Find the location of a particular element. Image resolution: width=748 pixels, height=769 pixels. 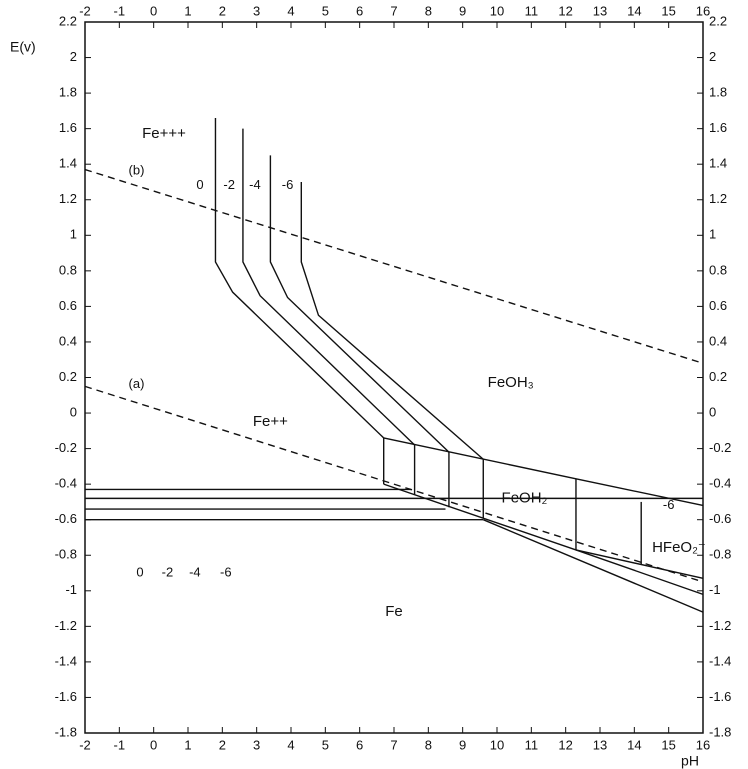

x-tick-label: 11 is located at coordinates (532, 744).